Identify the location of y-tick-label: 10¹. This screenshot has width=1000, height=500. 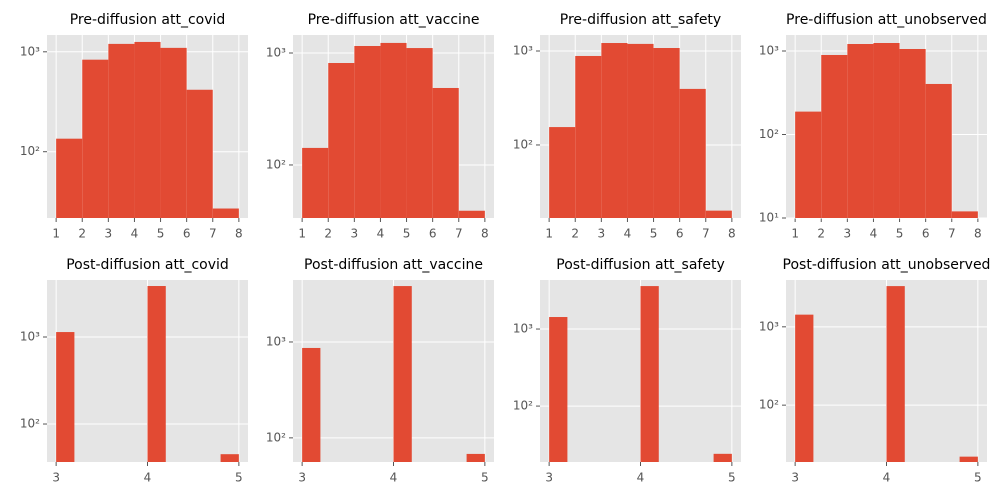
(769, 218).